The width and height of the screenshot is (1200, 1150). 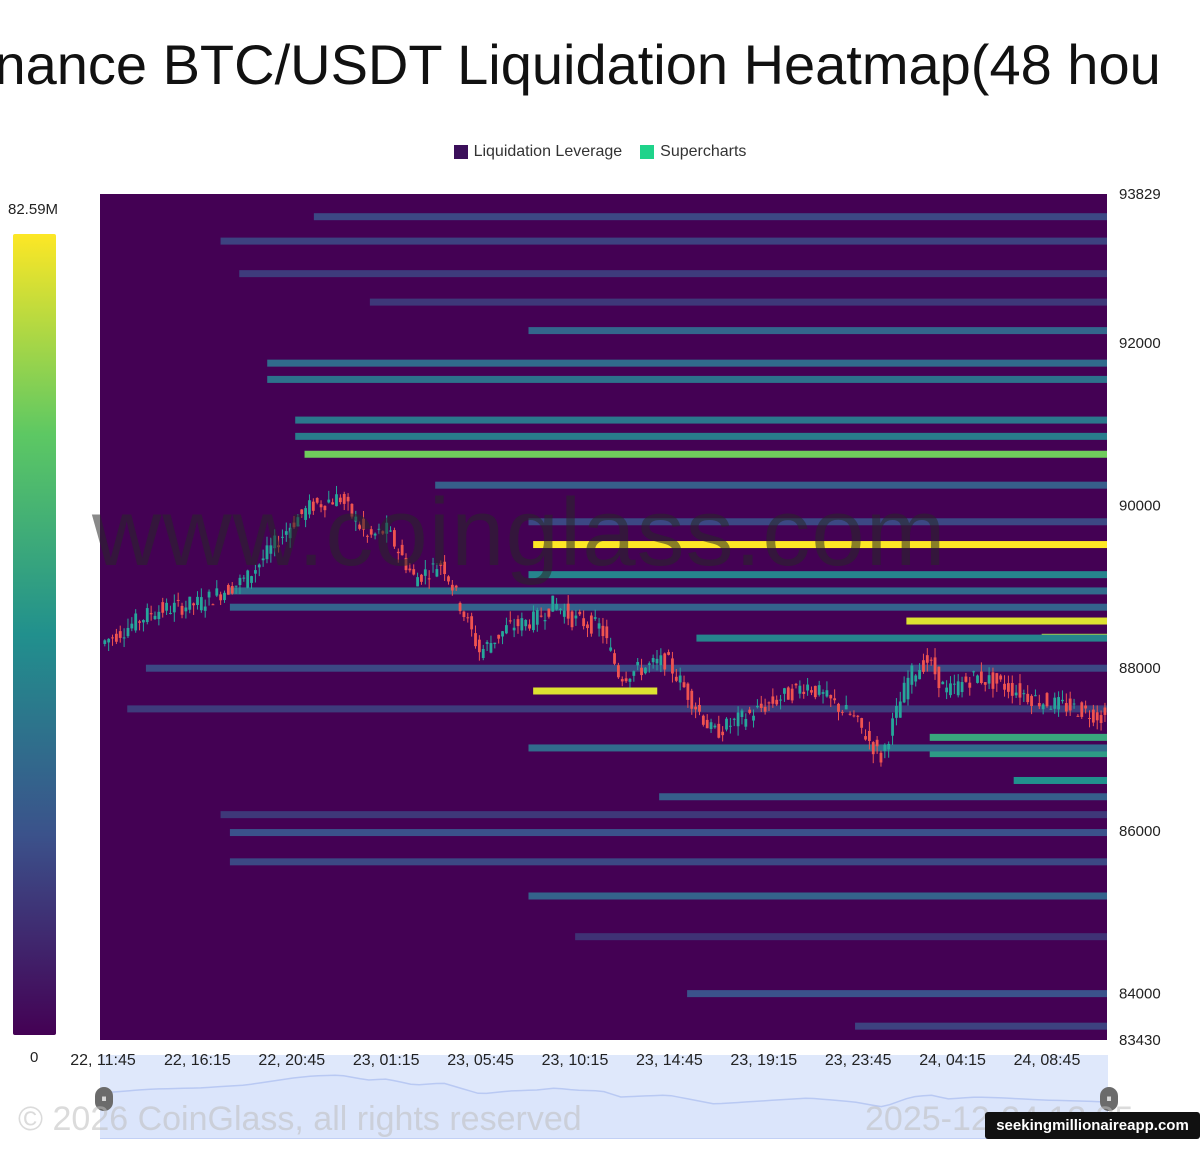 What do you see at coordinates (460, 152) in the screenshot?
I see `legend-swatch-liquidation-leverage` at bounding box center [460, 152].